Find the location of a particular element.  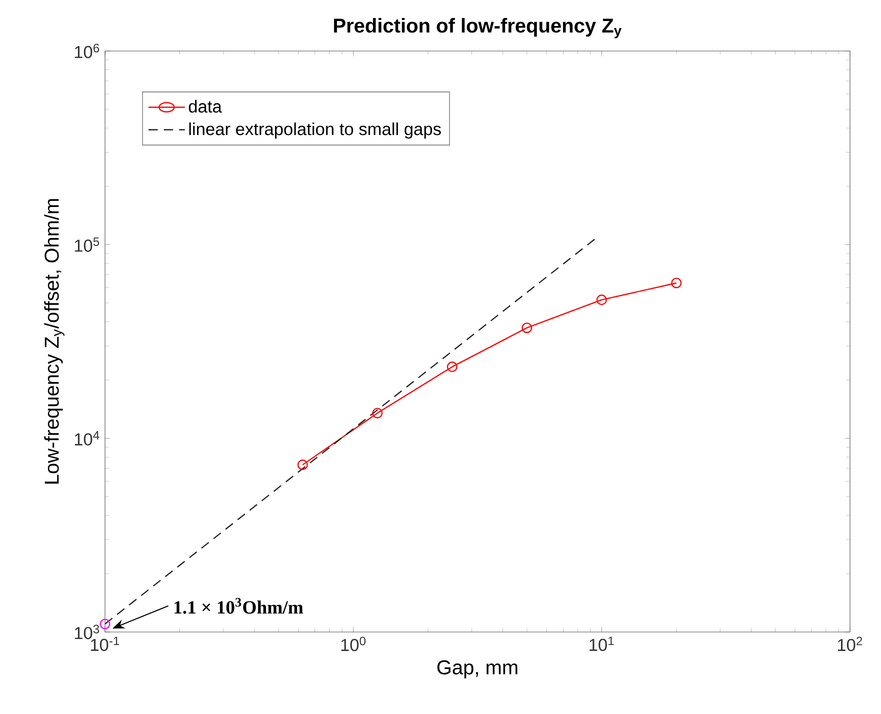

y-tick-label: 10$^{4}$ is located at coordinates (87, 438).